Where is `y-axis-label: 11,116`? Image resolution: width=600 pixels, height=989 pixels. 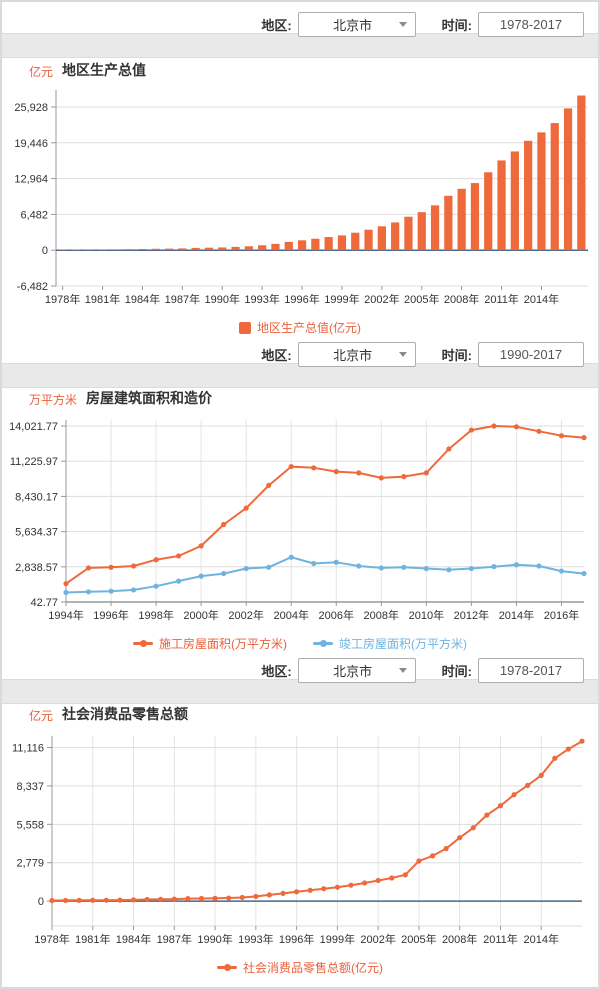
y-axis-label: 11,116 is located at coordinates (28, 749).